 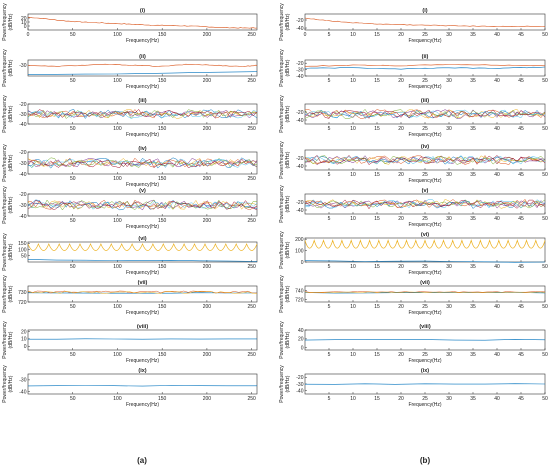 What do you see at coordinates (353, 307) in the screenshot?
I see `x-tick-label: 10` at bounding box center [353, 307].